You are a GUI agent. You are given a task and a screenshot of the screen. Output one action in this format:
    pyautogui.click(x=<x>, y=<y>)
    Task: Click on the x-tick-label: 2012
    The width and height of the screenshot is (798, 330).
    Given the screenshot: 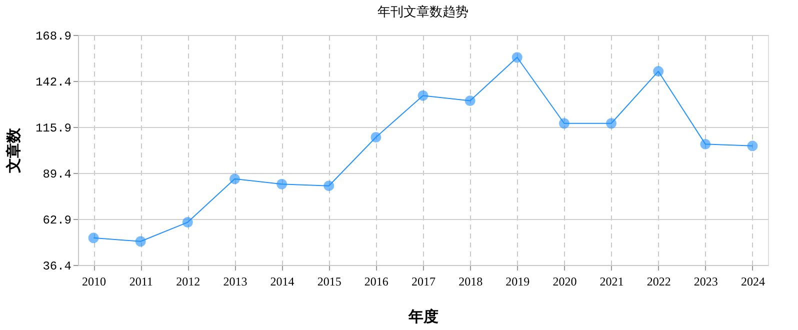 What is the action you would take?
    pyautogui.click(x=188, y=281)
    